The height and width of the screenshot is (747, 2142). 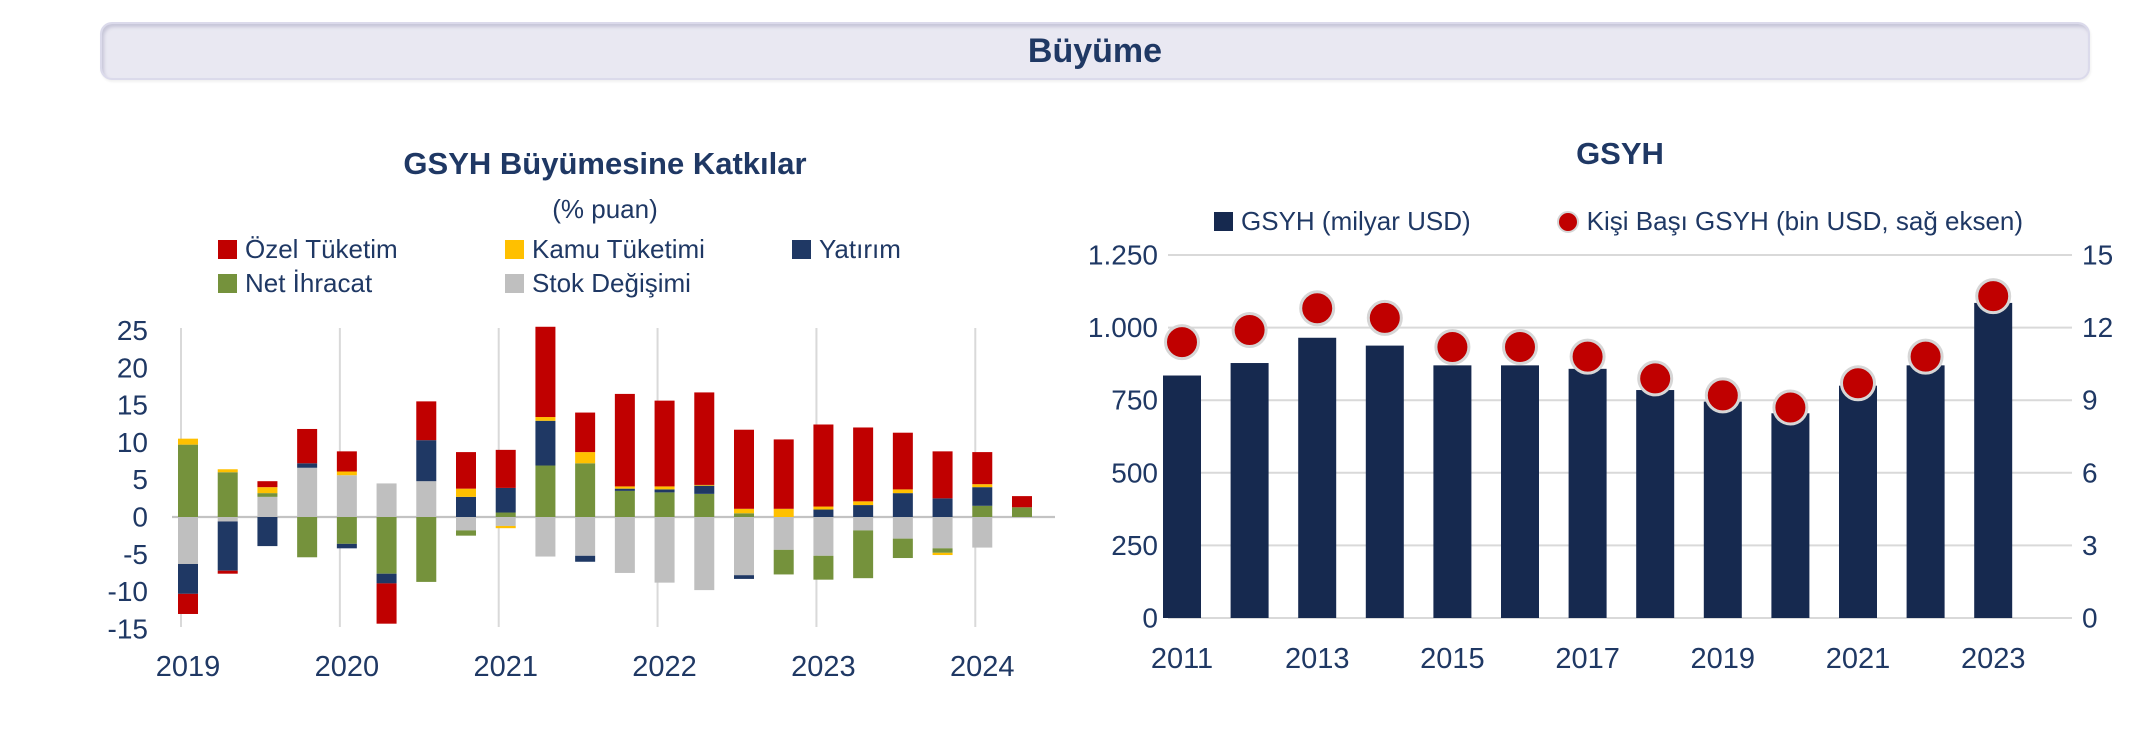 I want to click on y-axis-tick-label: 10, so click(x=132, y=442).